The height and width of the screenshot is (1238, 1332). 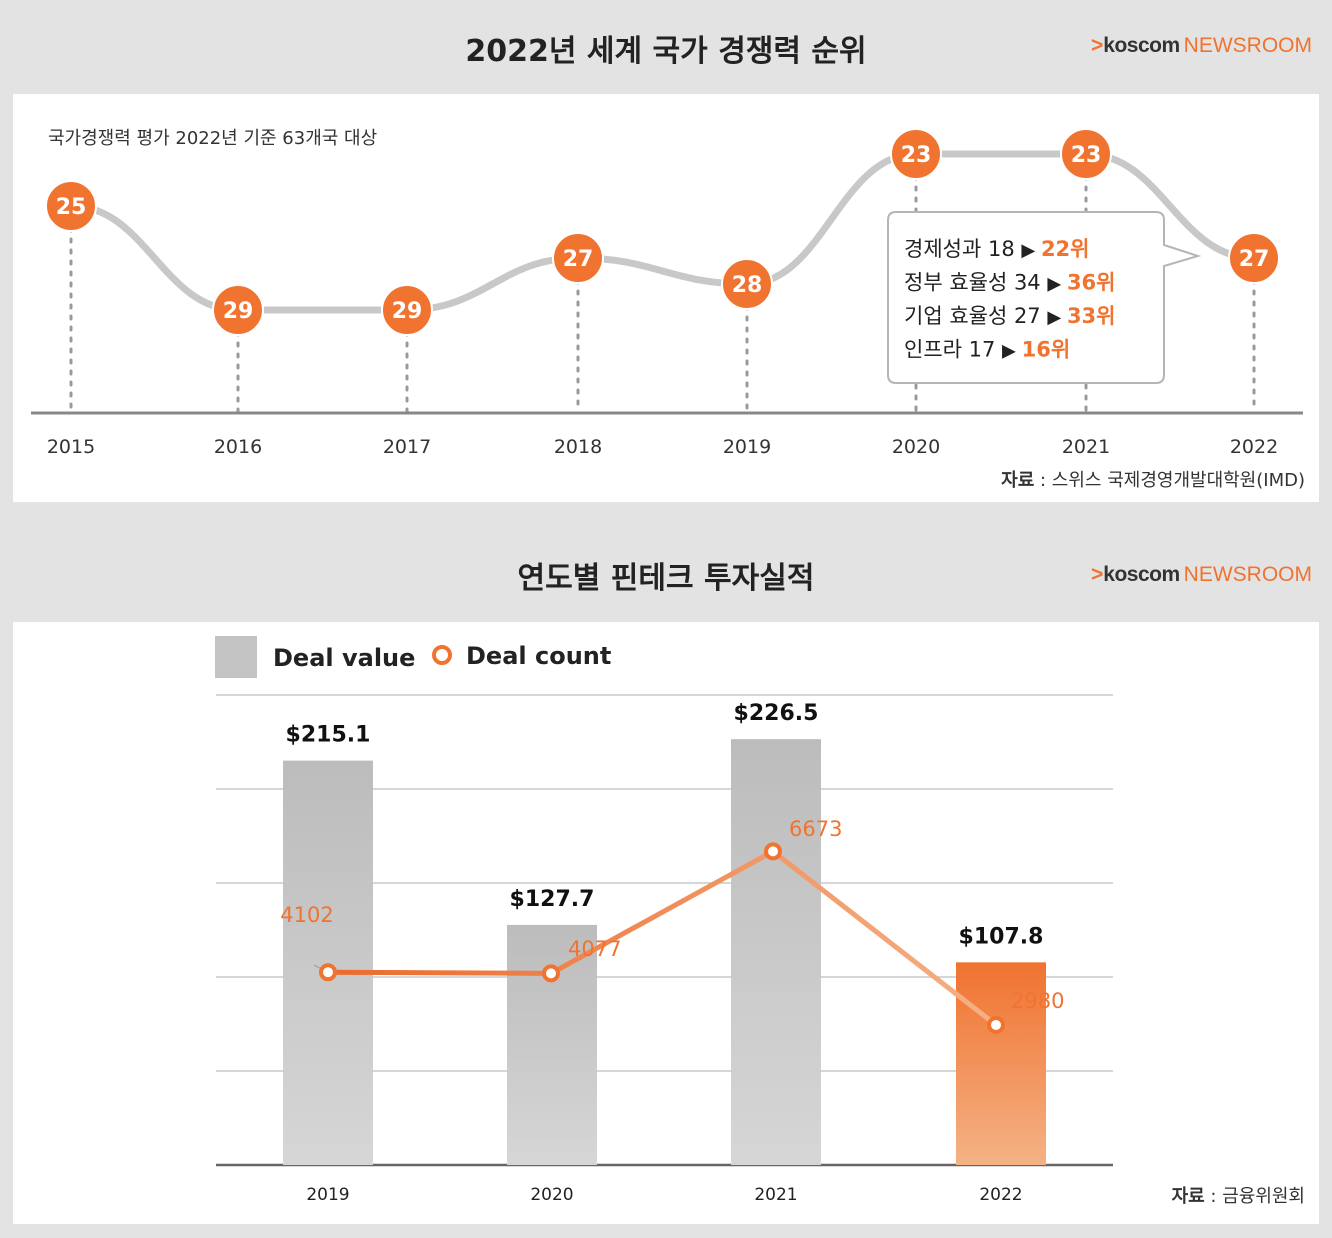 I want to click on brand-logo-top: >koscom NEWSROOM, so click(x=1201, y=45).